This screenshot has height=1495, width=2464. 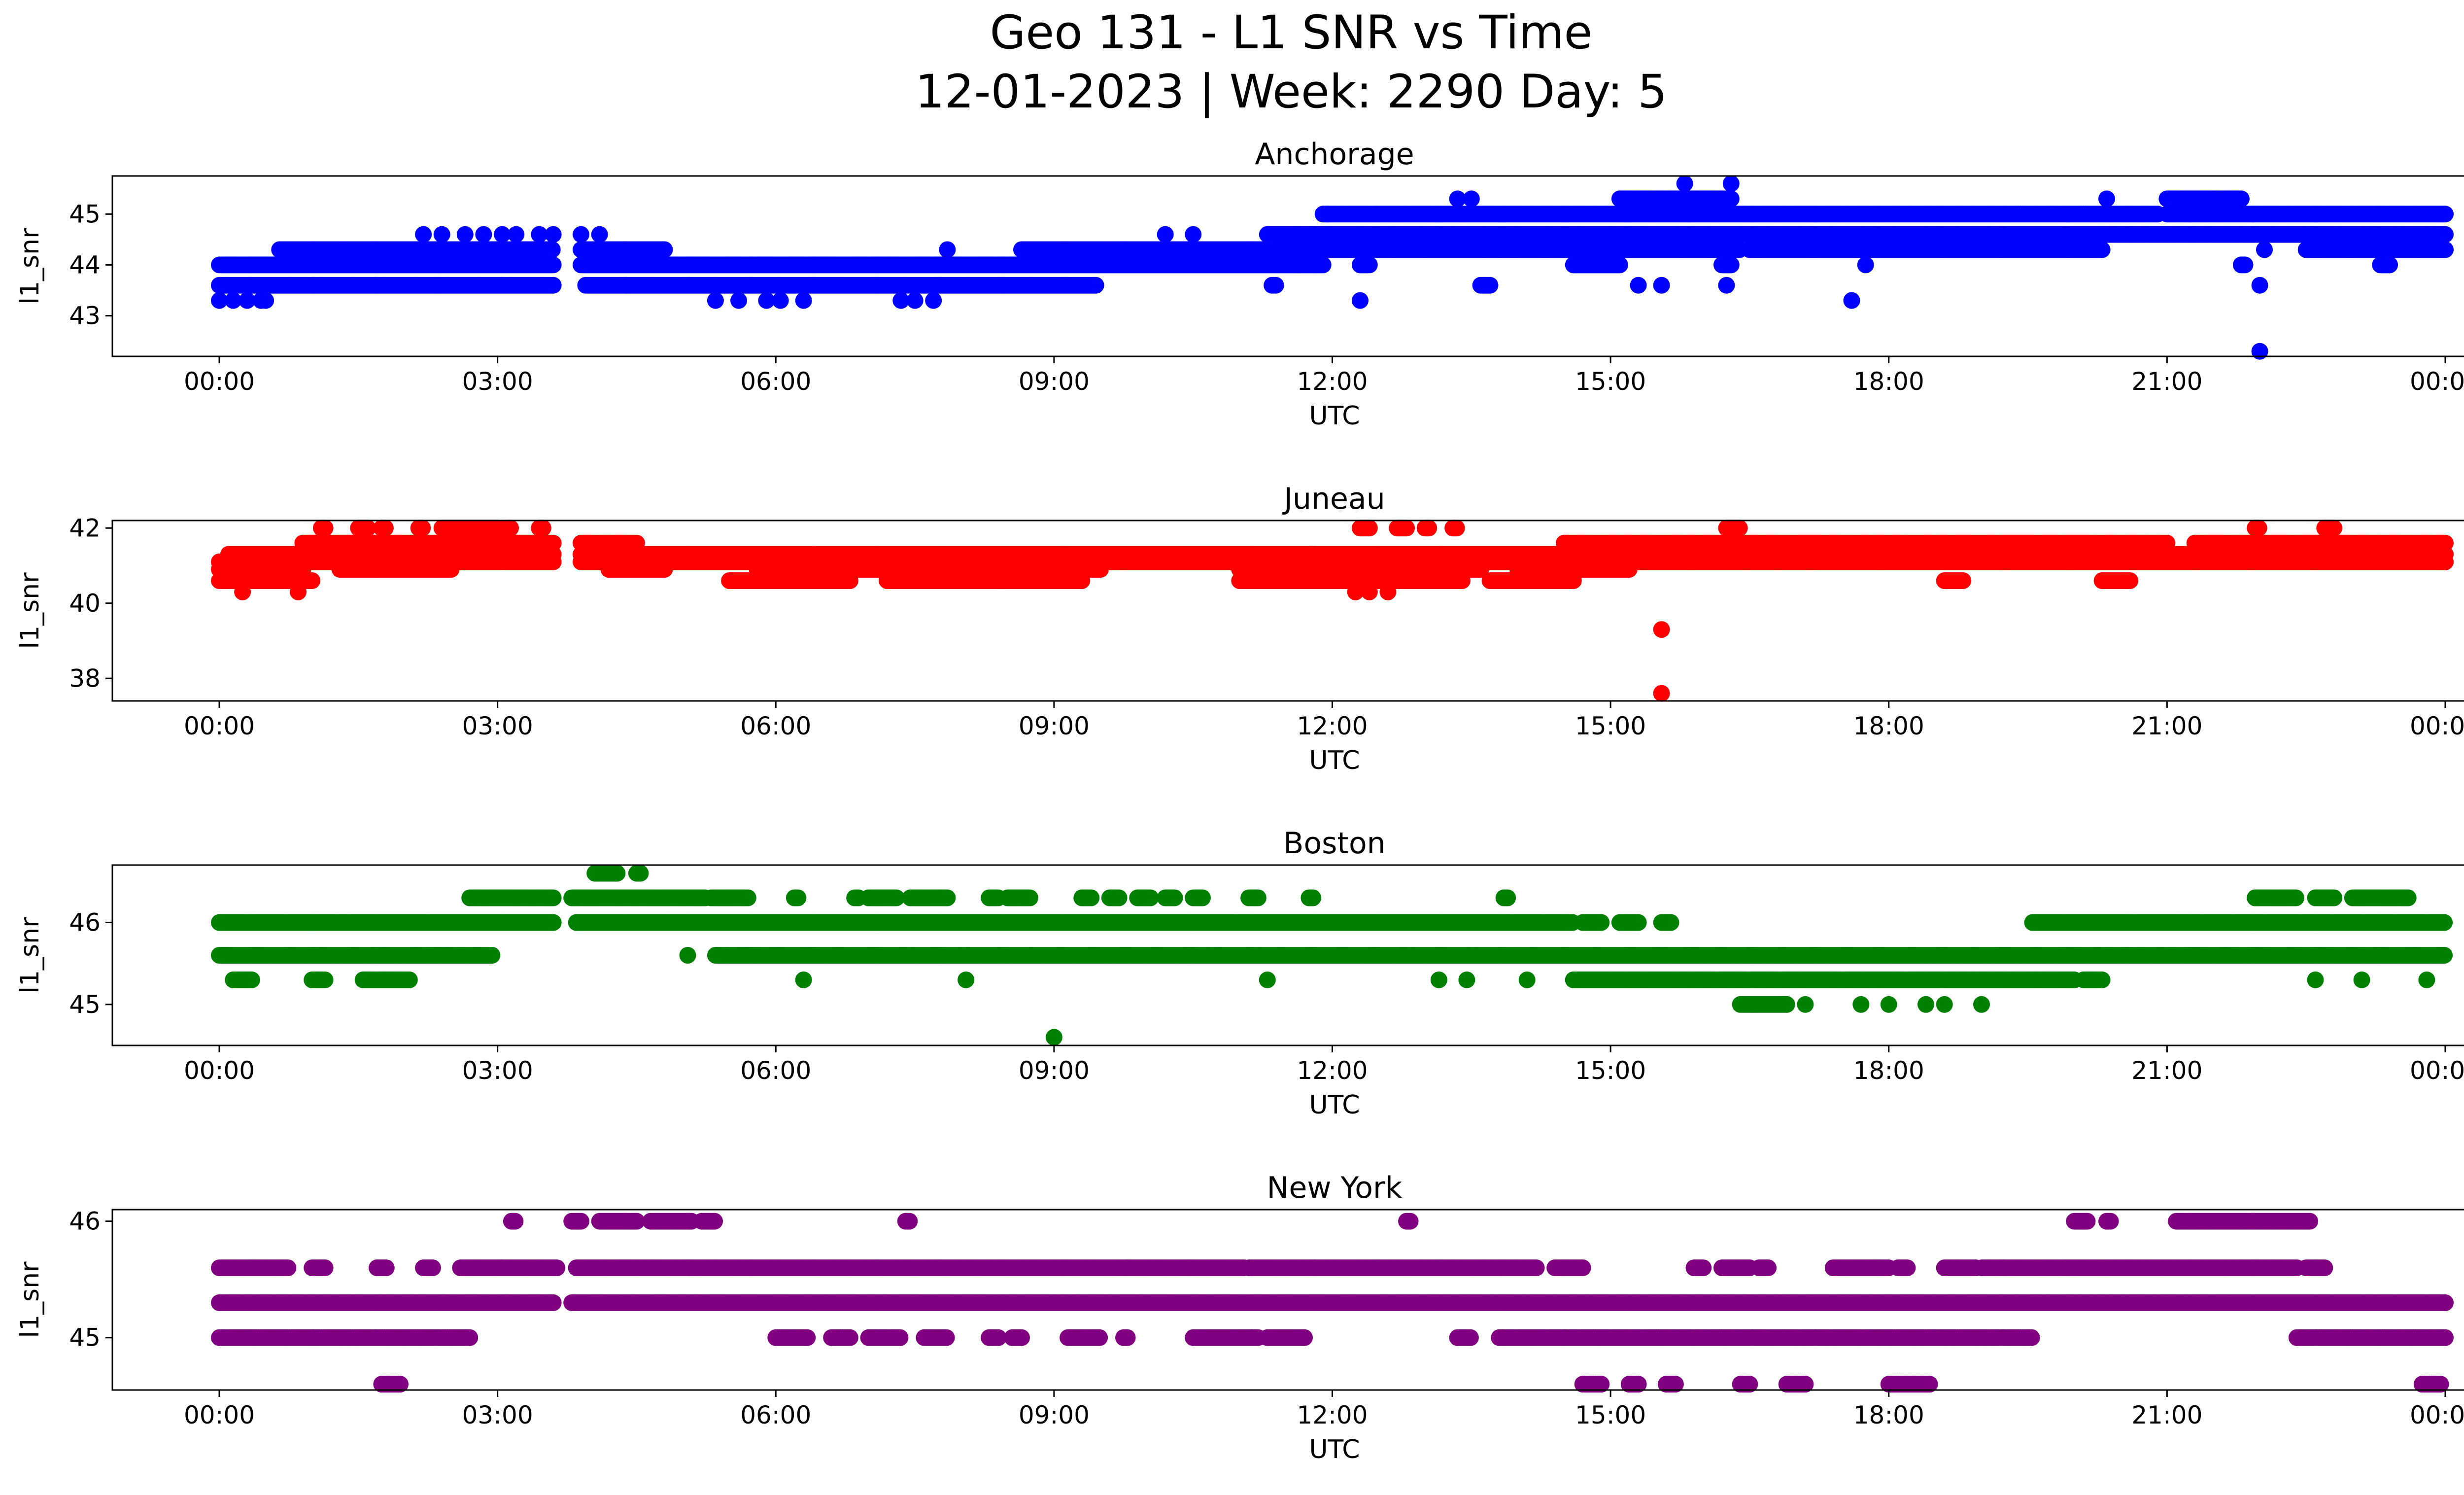 What do you see at coordinates (1334, 416) in the screenshot?
I see `x-axis-label: UTC` at bounding box center [1334, 416].